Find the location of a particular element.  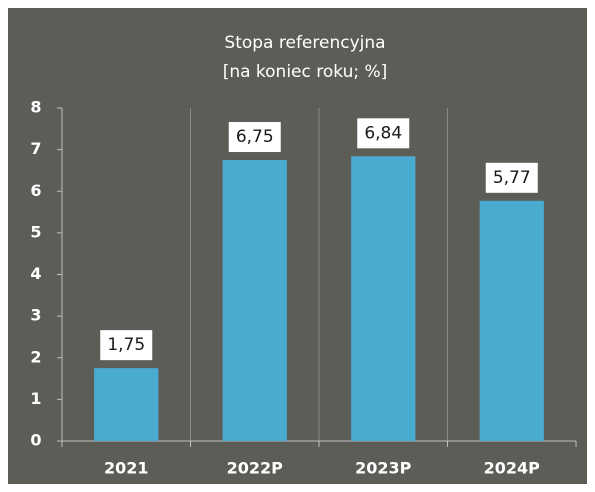

y-tick-label: 8 is located at coordinates (35, 107).